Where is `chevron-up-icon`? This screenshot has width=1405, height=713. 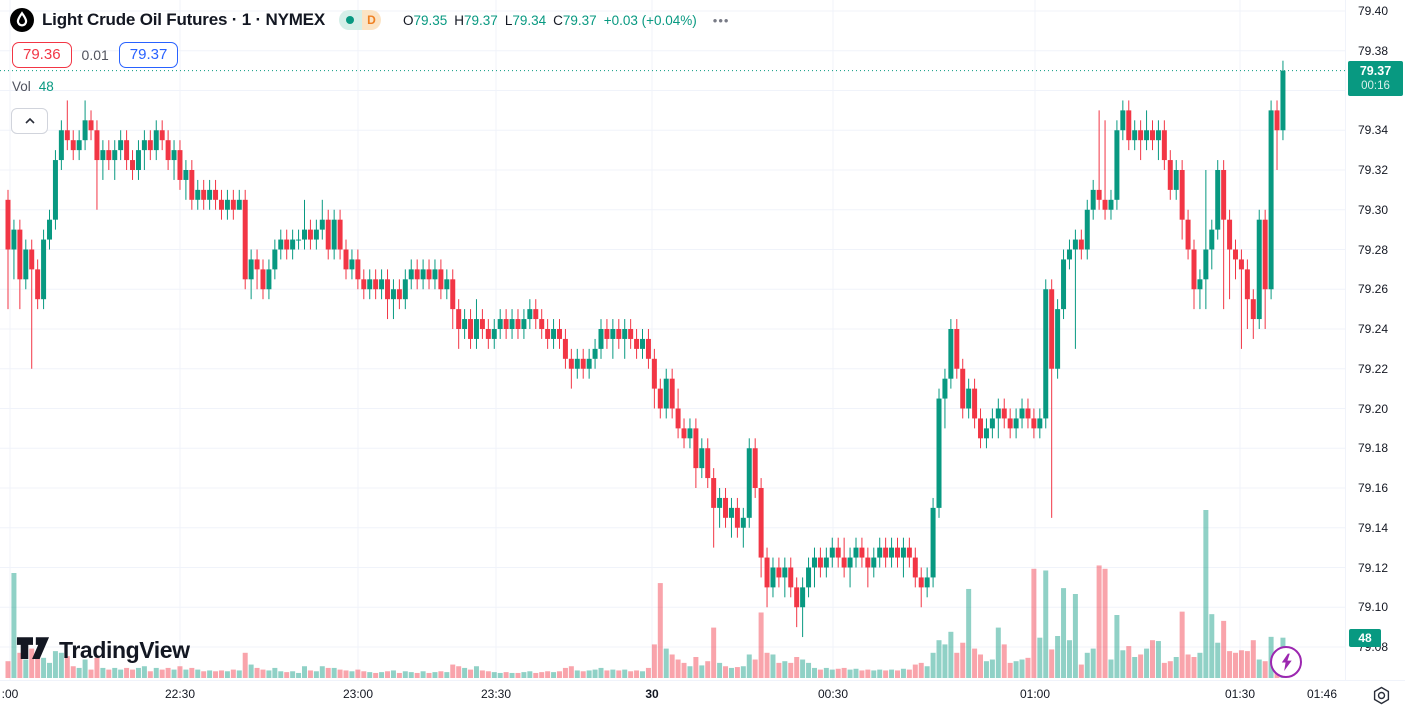
chevron-up-icon is located at coordinates (29, 120).